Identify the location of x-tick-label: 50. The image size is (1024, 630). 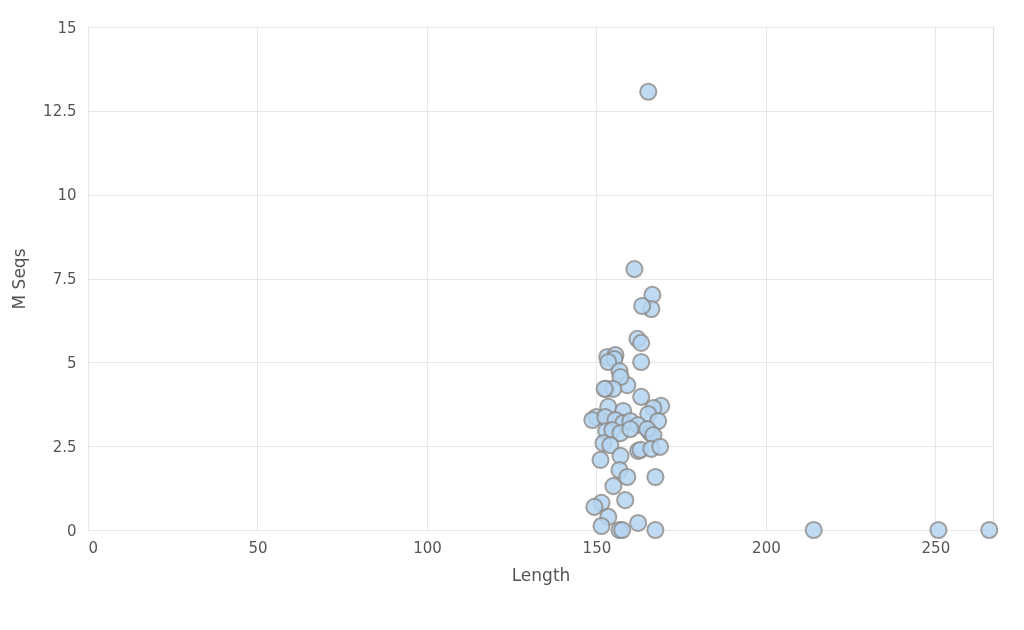
(258, 547).